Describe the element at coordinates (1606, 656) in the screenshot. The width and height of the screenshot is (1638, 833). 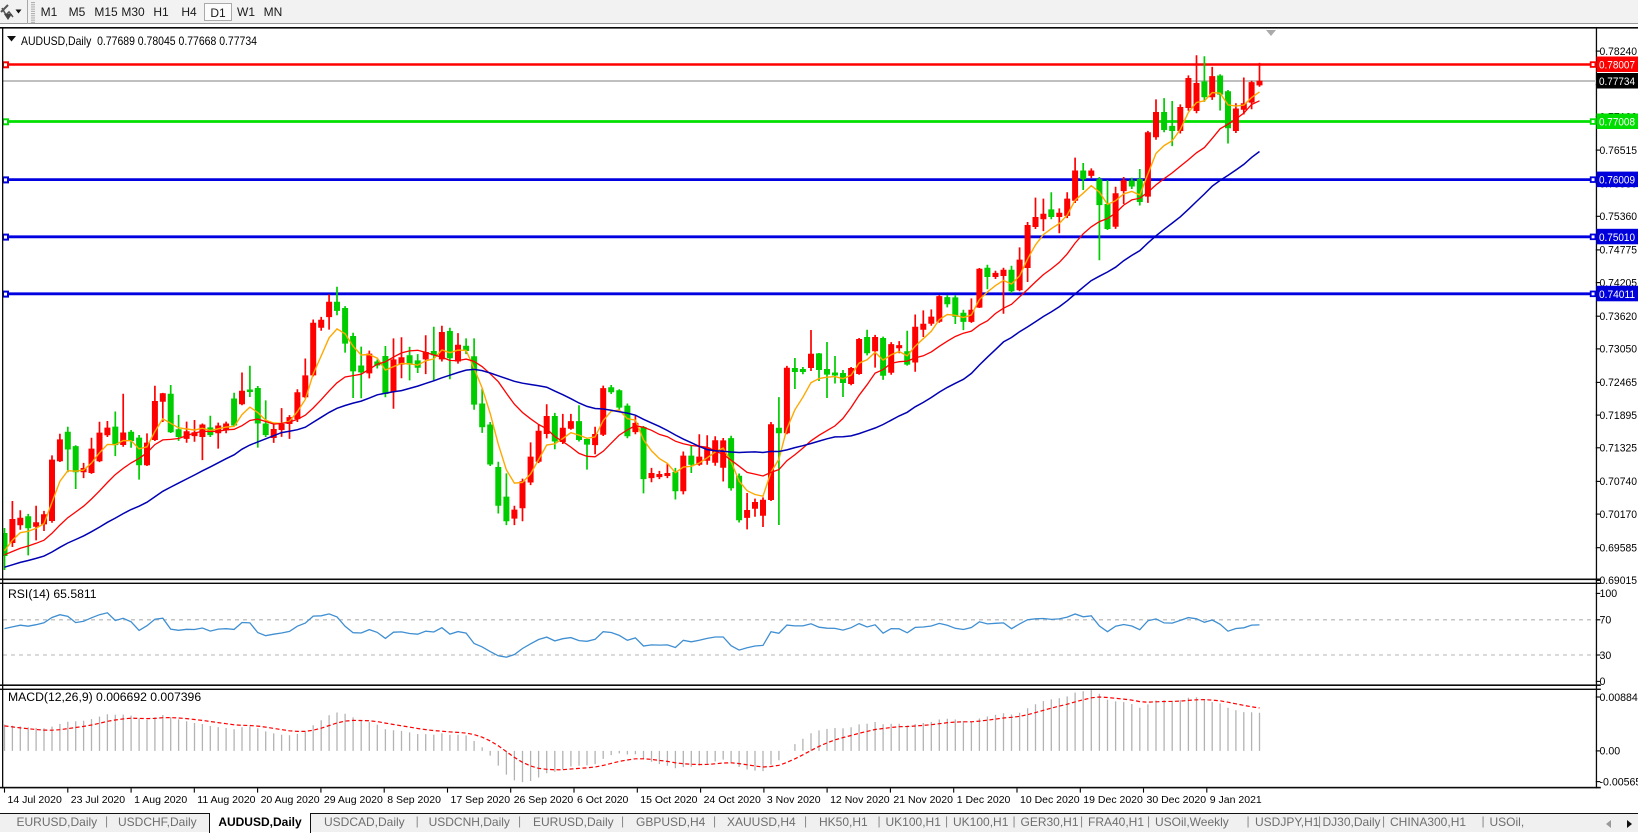
I see `svg-text: 30` at that location.